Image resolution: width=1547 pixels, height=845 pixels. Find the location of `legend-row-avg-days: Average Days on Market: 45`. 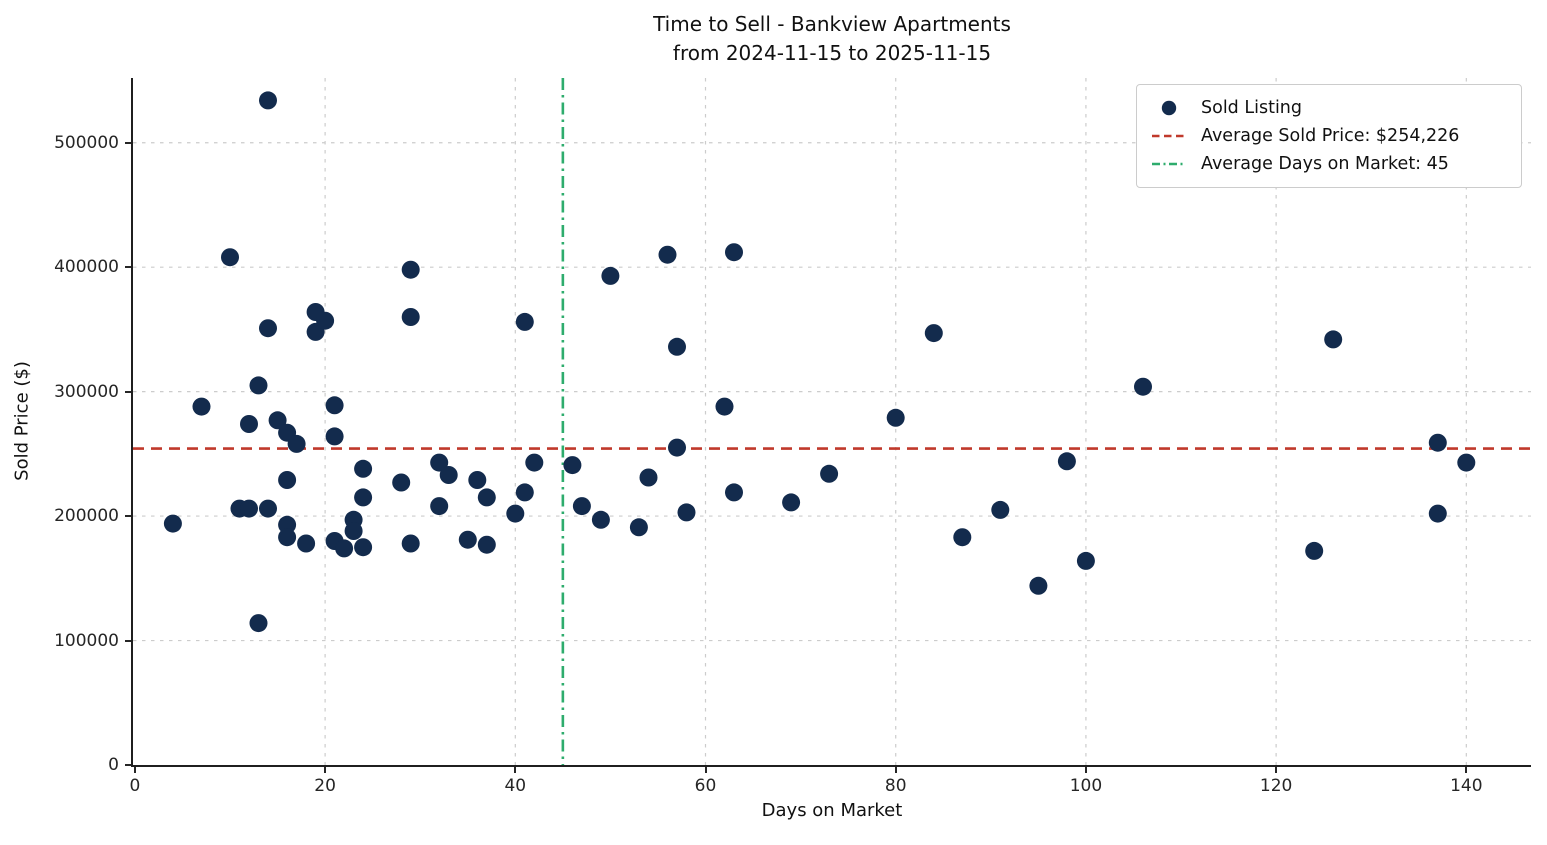

legend-row-avg-days: Average Days on Market: 45 is located at coordinates (1329, 164).